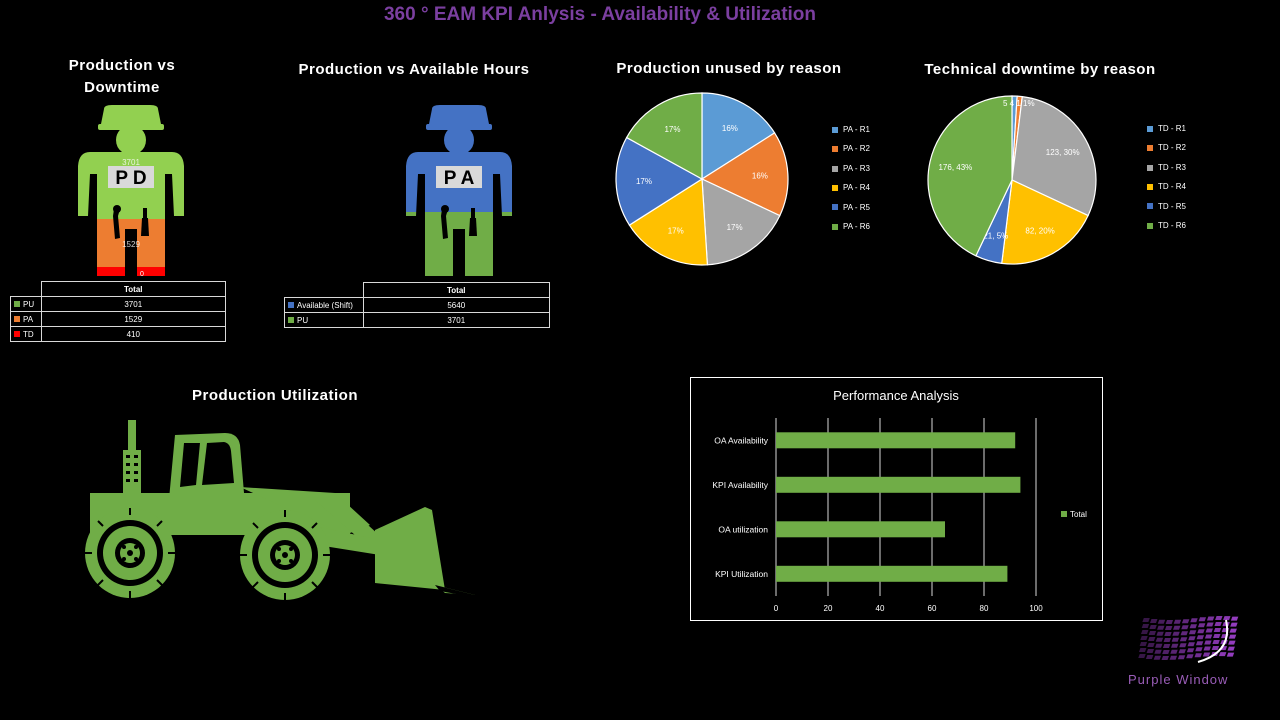  I want to click on legend-item: TD - R6, so click(1166, 229).